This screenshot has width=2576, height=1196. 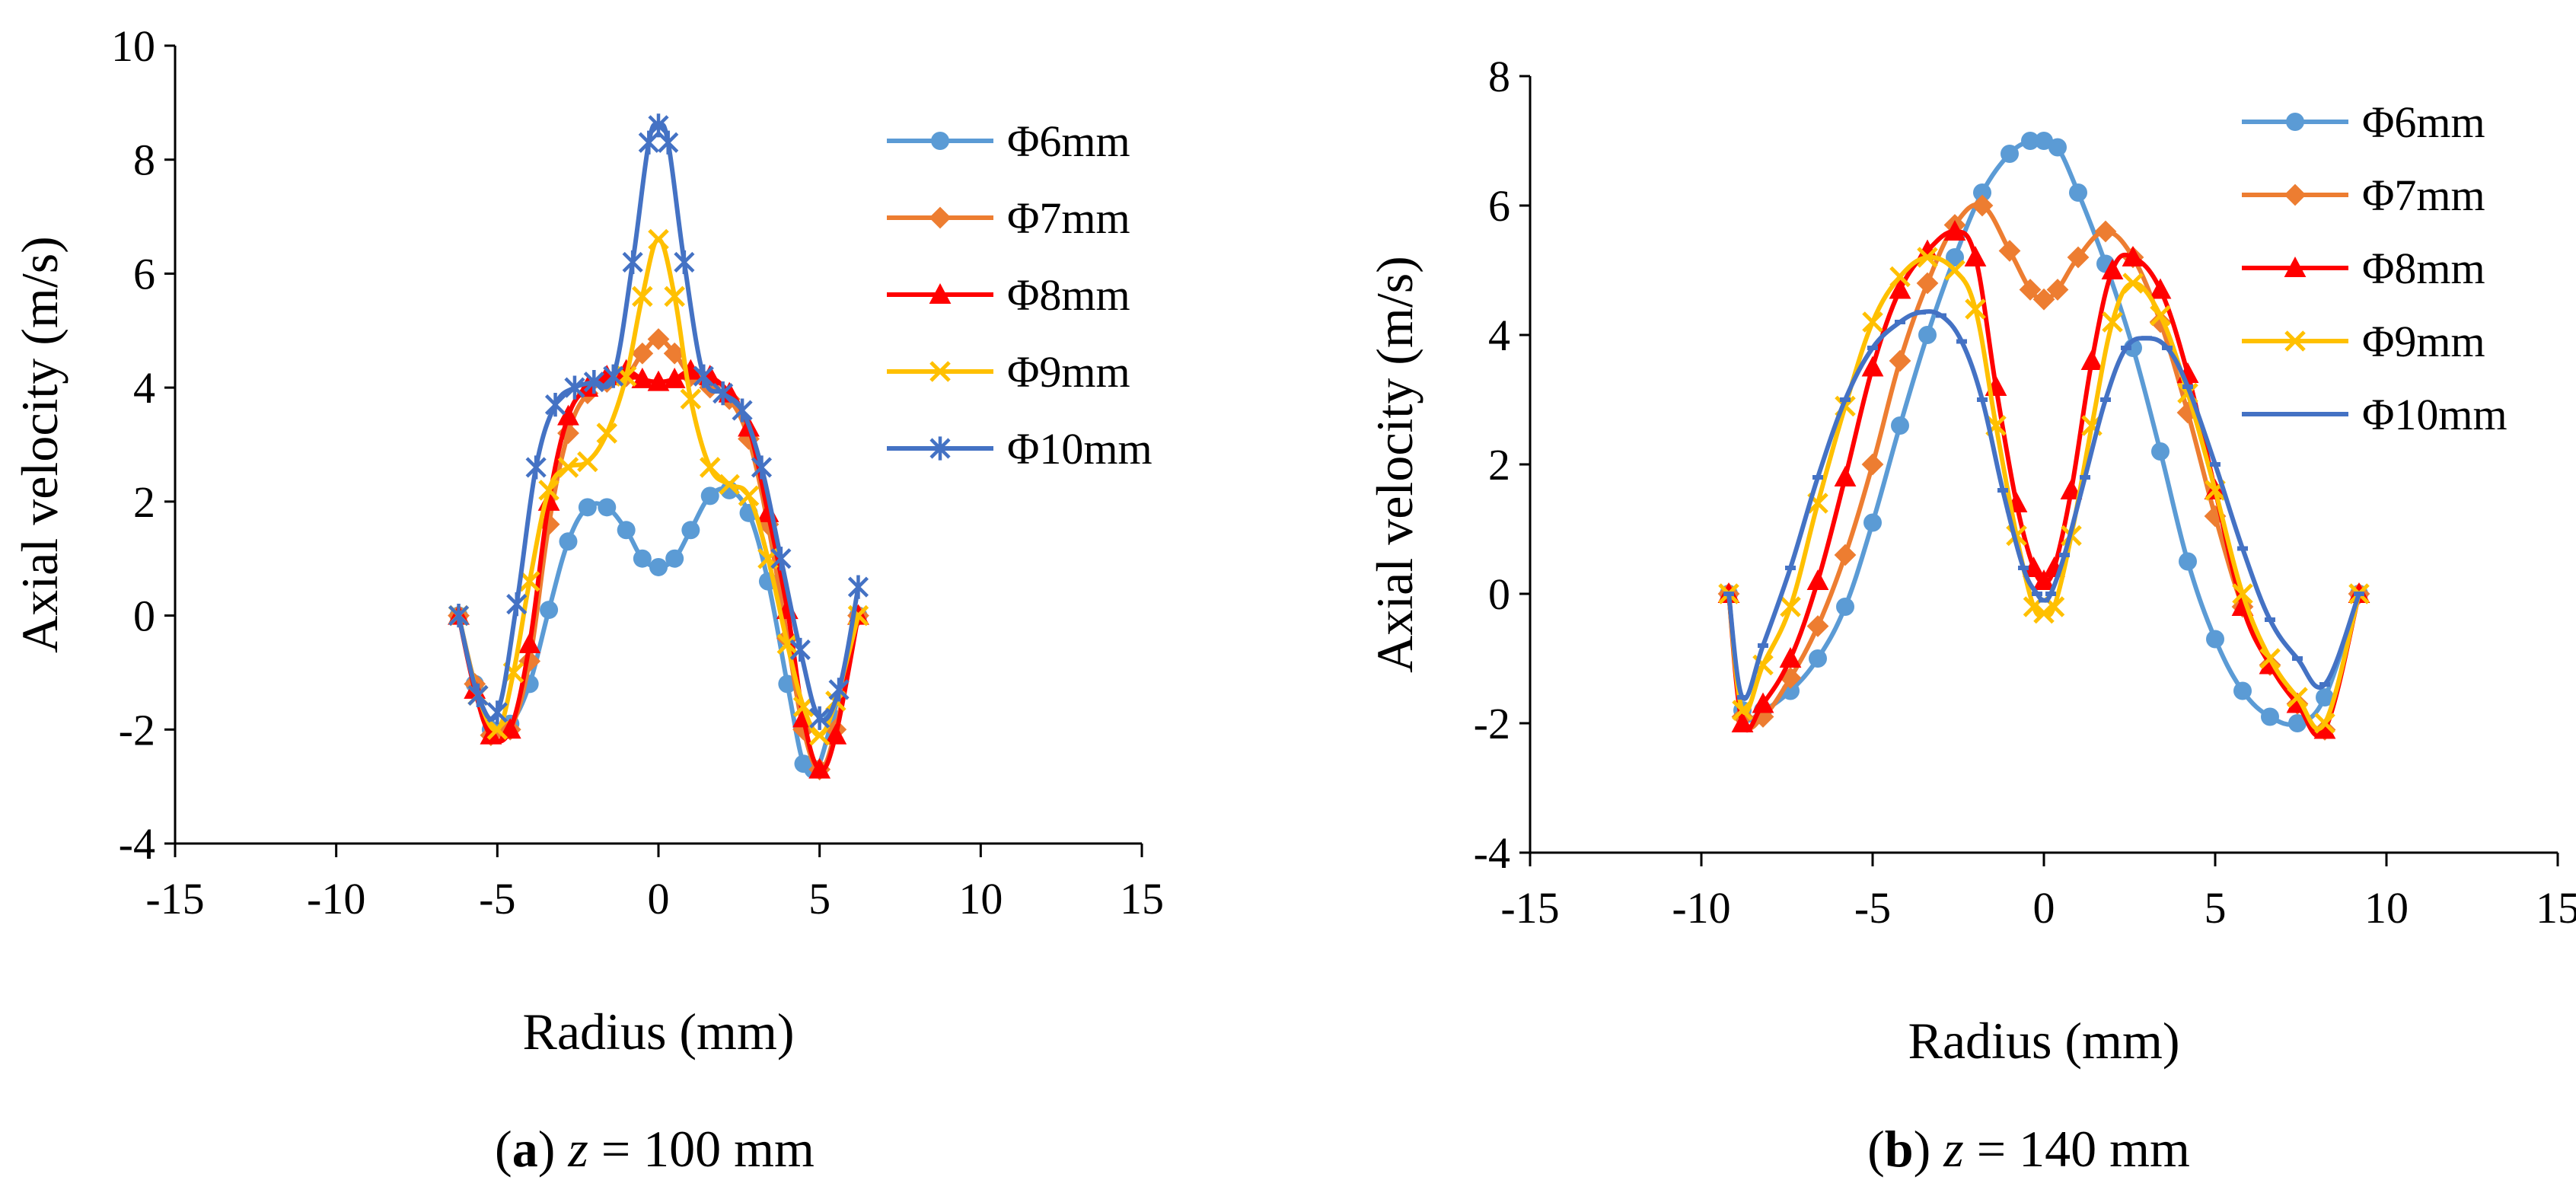 What do you see at coordinates (1020, 449) in the screenshot?
I see `chart-a-legend-entry: Φ10mm` at bounding box center [1020, 449].